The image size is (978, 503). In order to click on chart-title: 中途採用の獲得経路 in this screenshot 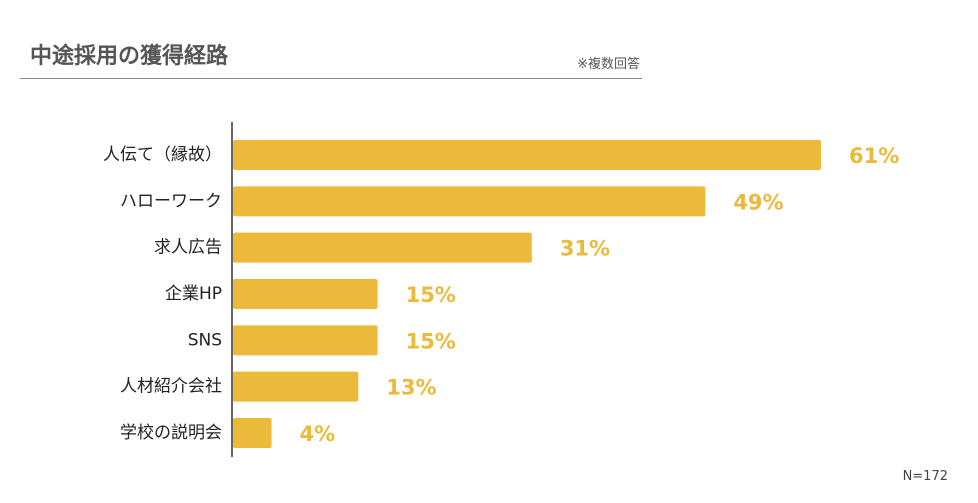, I will do `click(129, 56)`.